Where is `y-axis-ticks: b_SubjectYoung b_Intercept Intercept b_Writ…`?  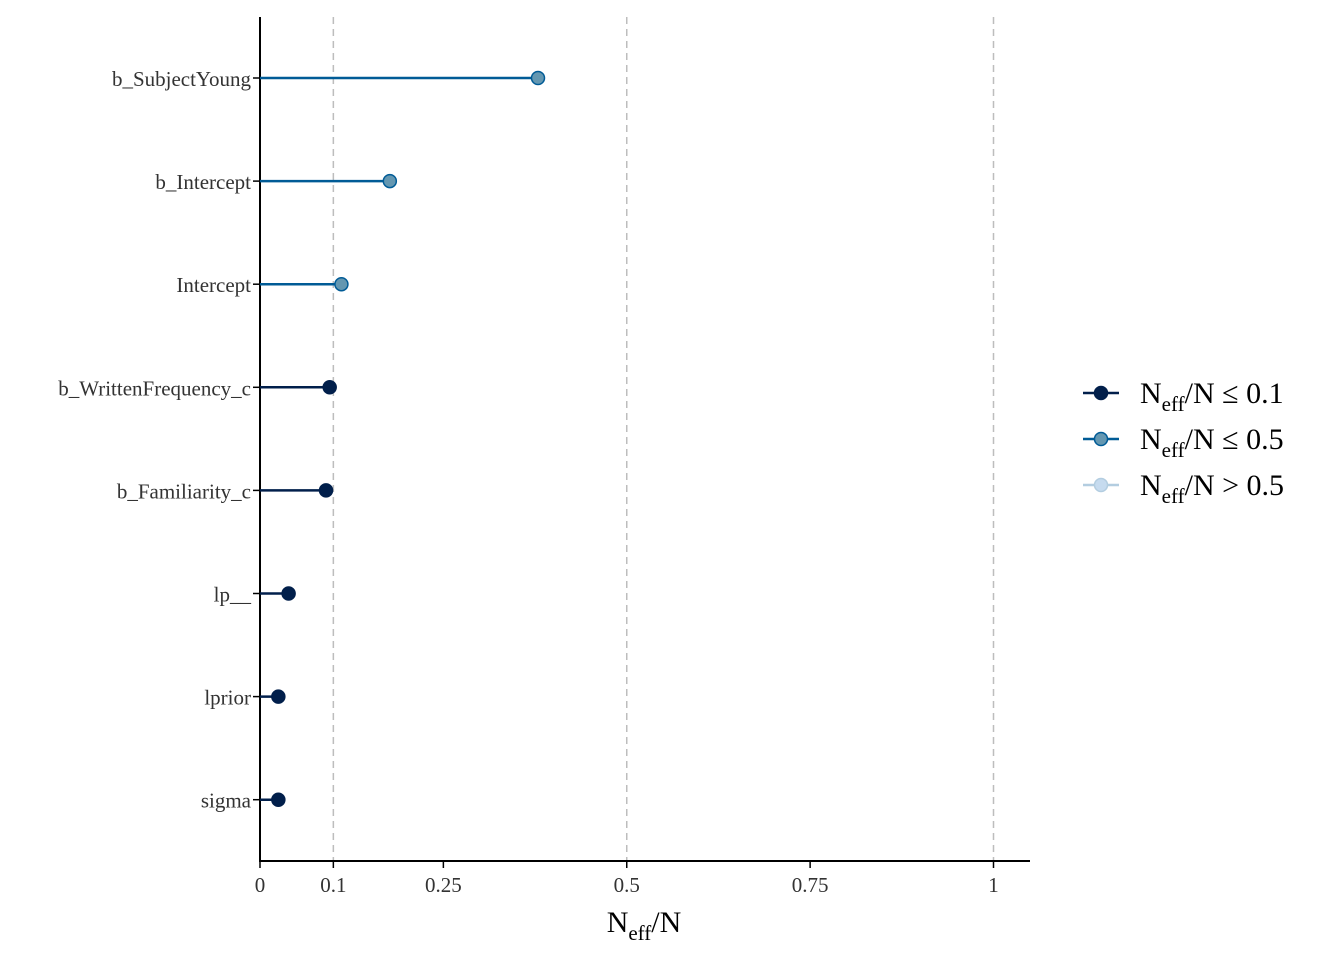
y-axis-ticks: b_SubjectYoung b_Intercept Intercept b_Writ… is located at coordinates (159, 440).